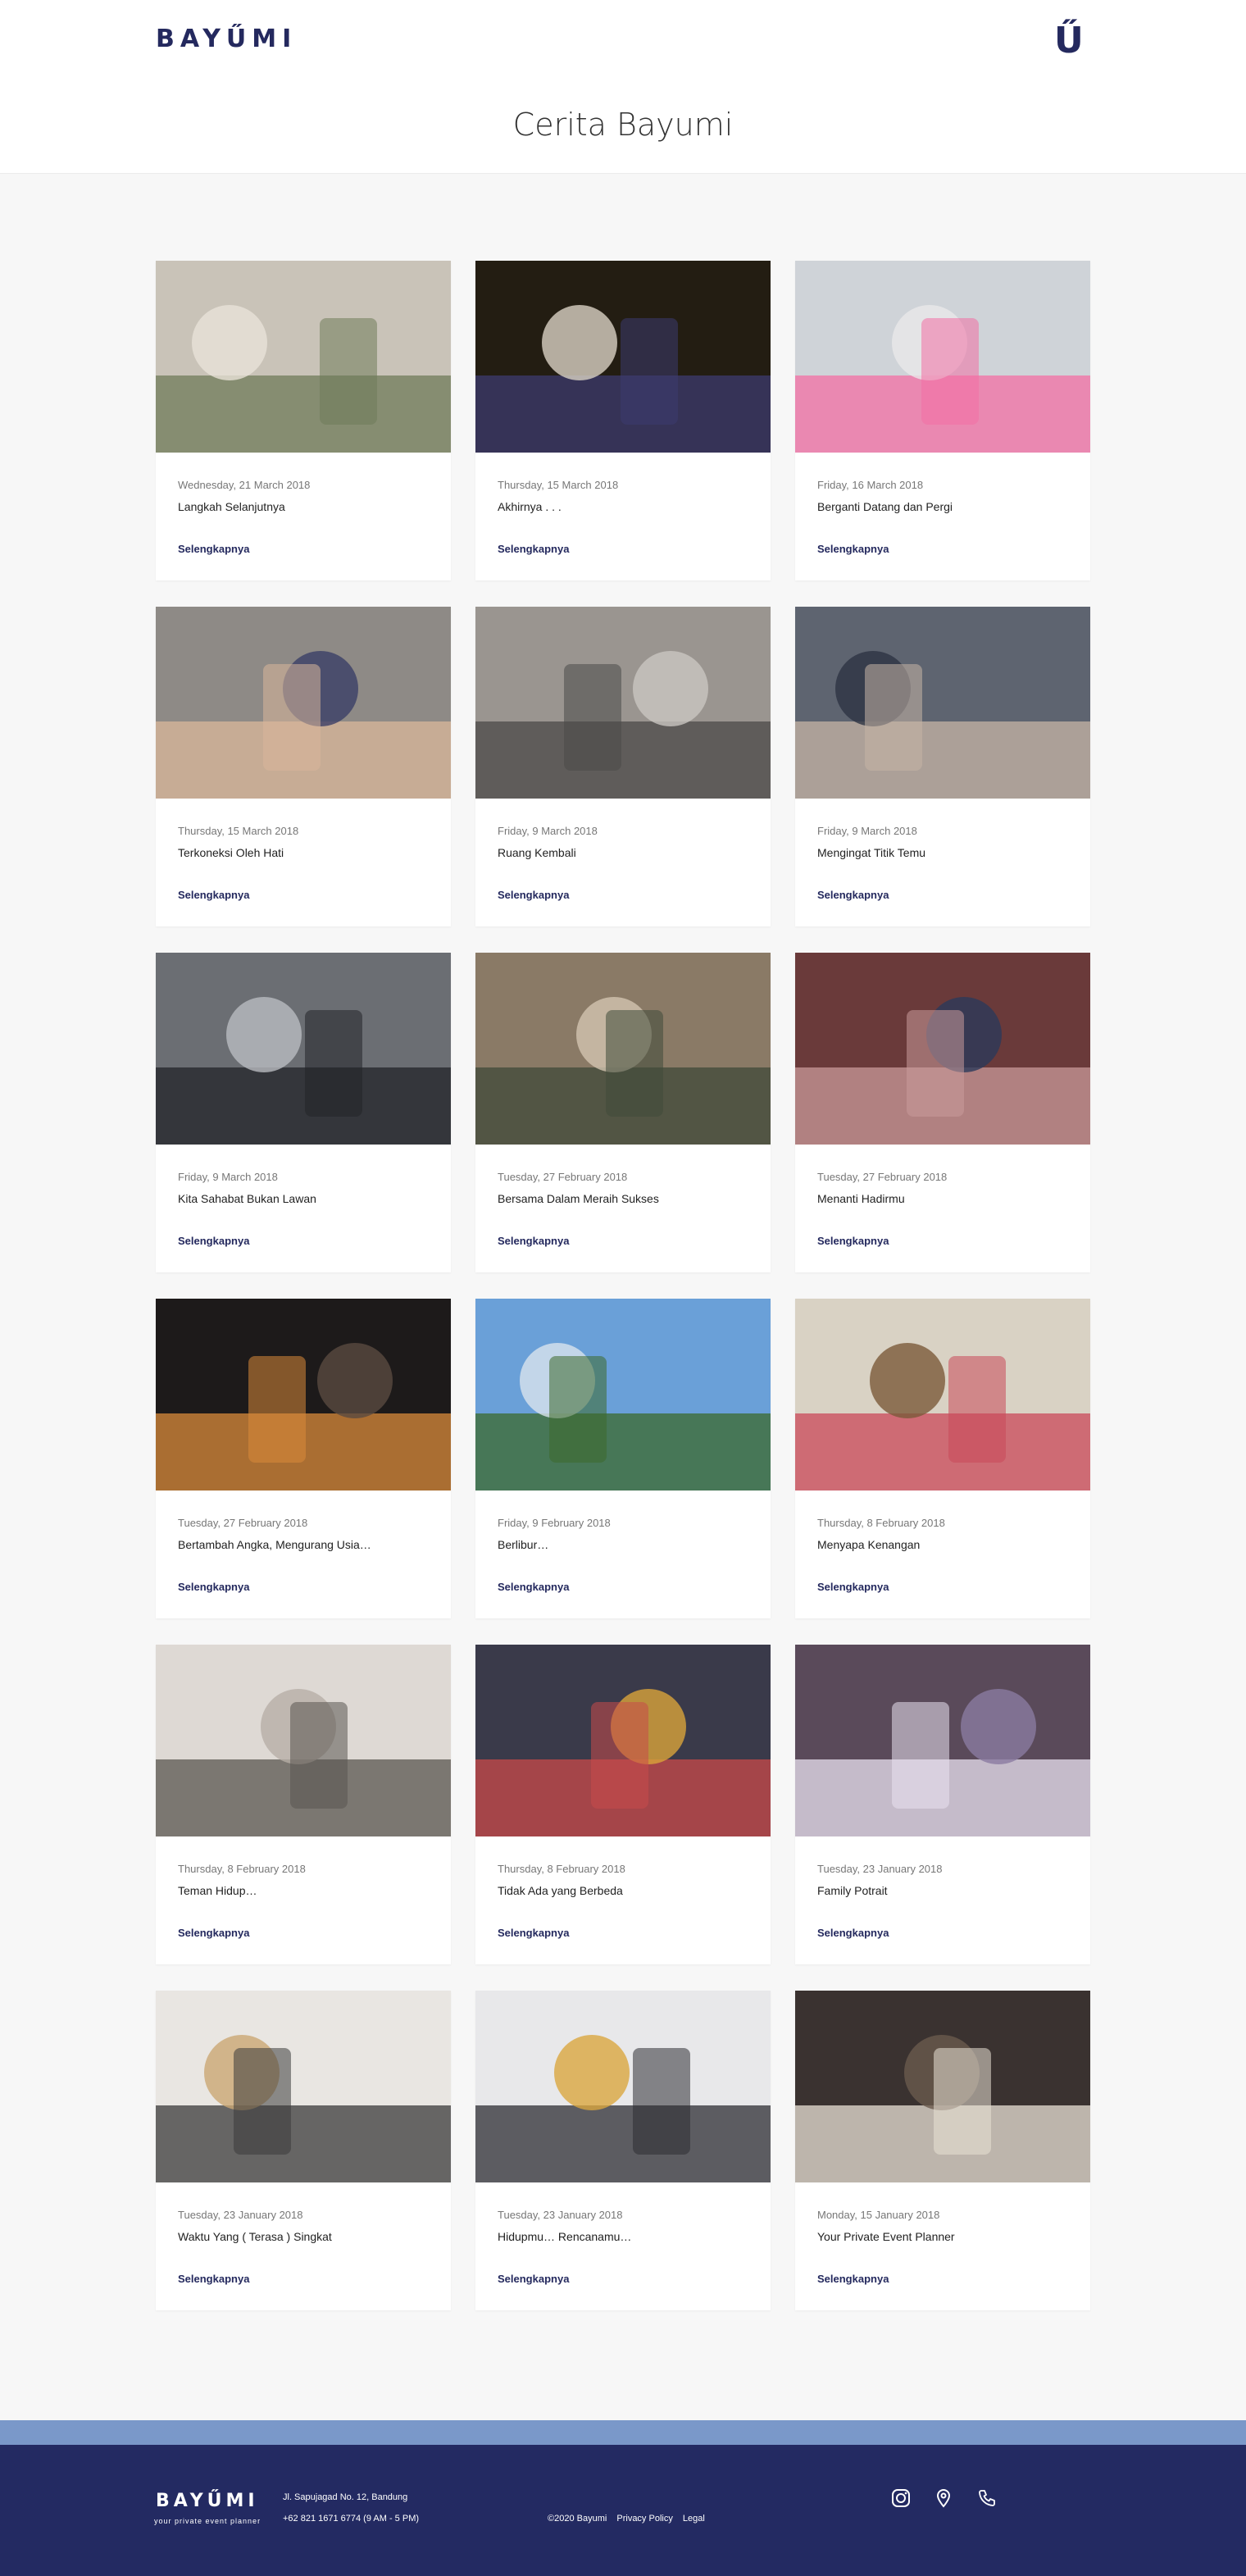 The height and width of the screenshot is (2576, 1246). I want to click on story-title: Family Potrait, so click(853, 1891).